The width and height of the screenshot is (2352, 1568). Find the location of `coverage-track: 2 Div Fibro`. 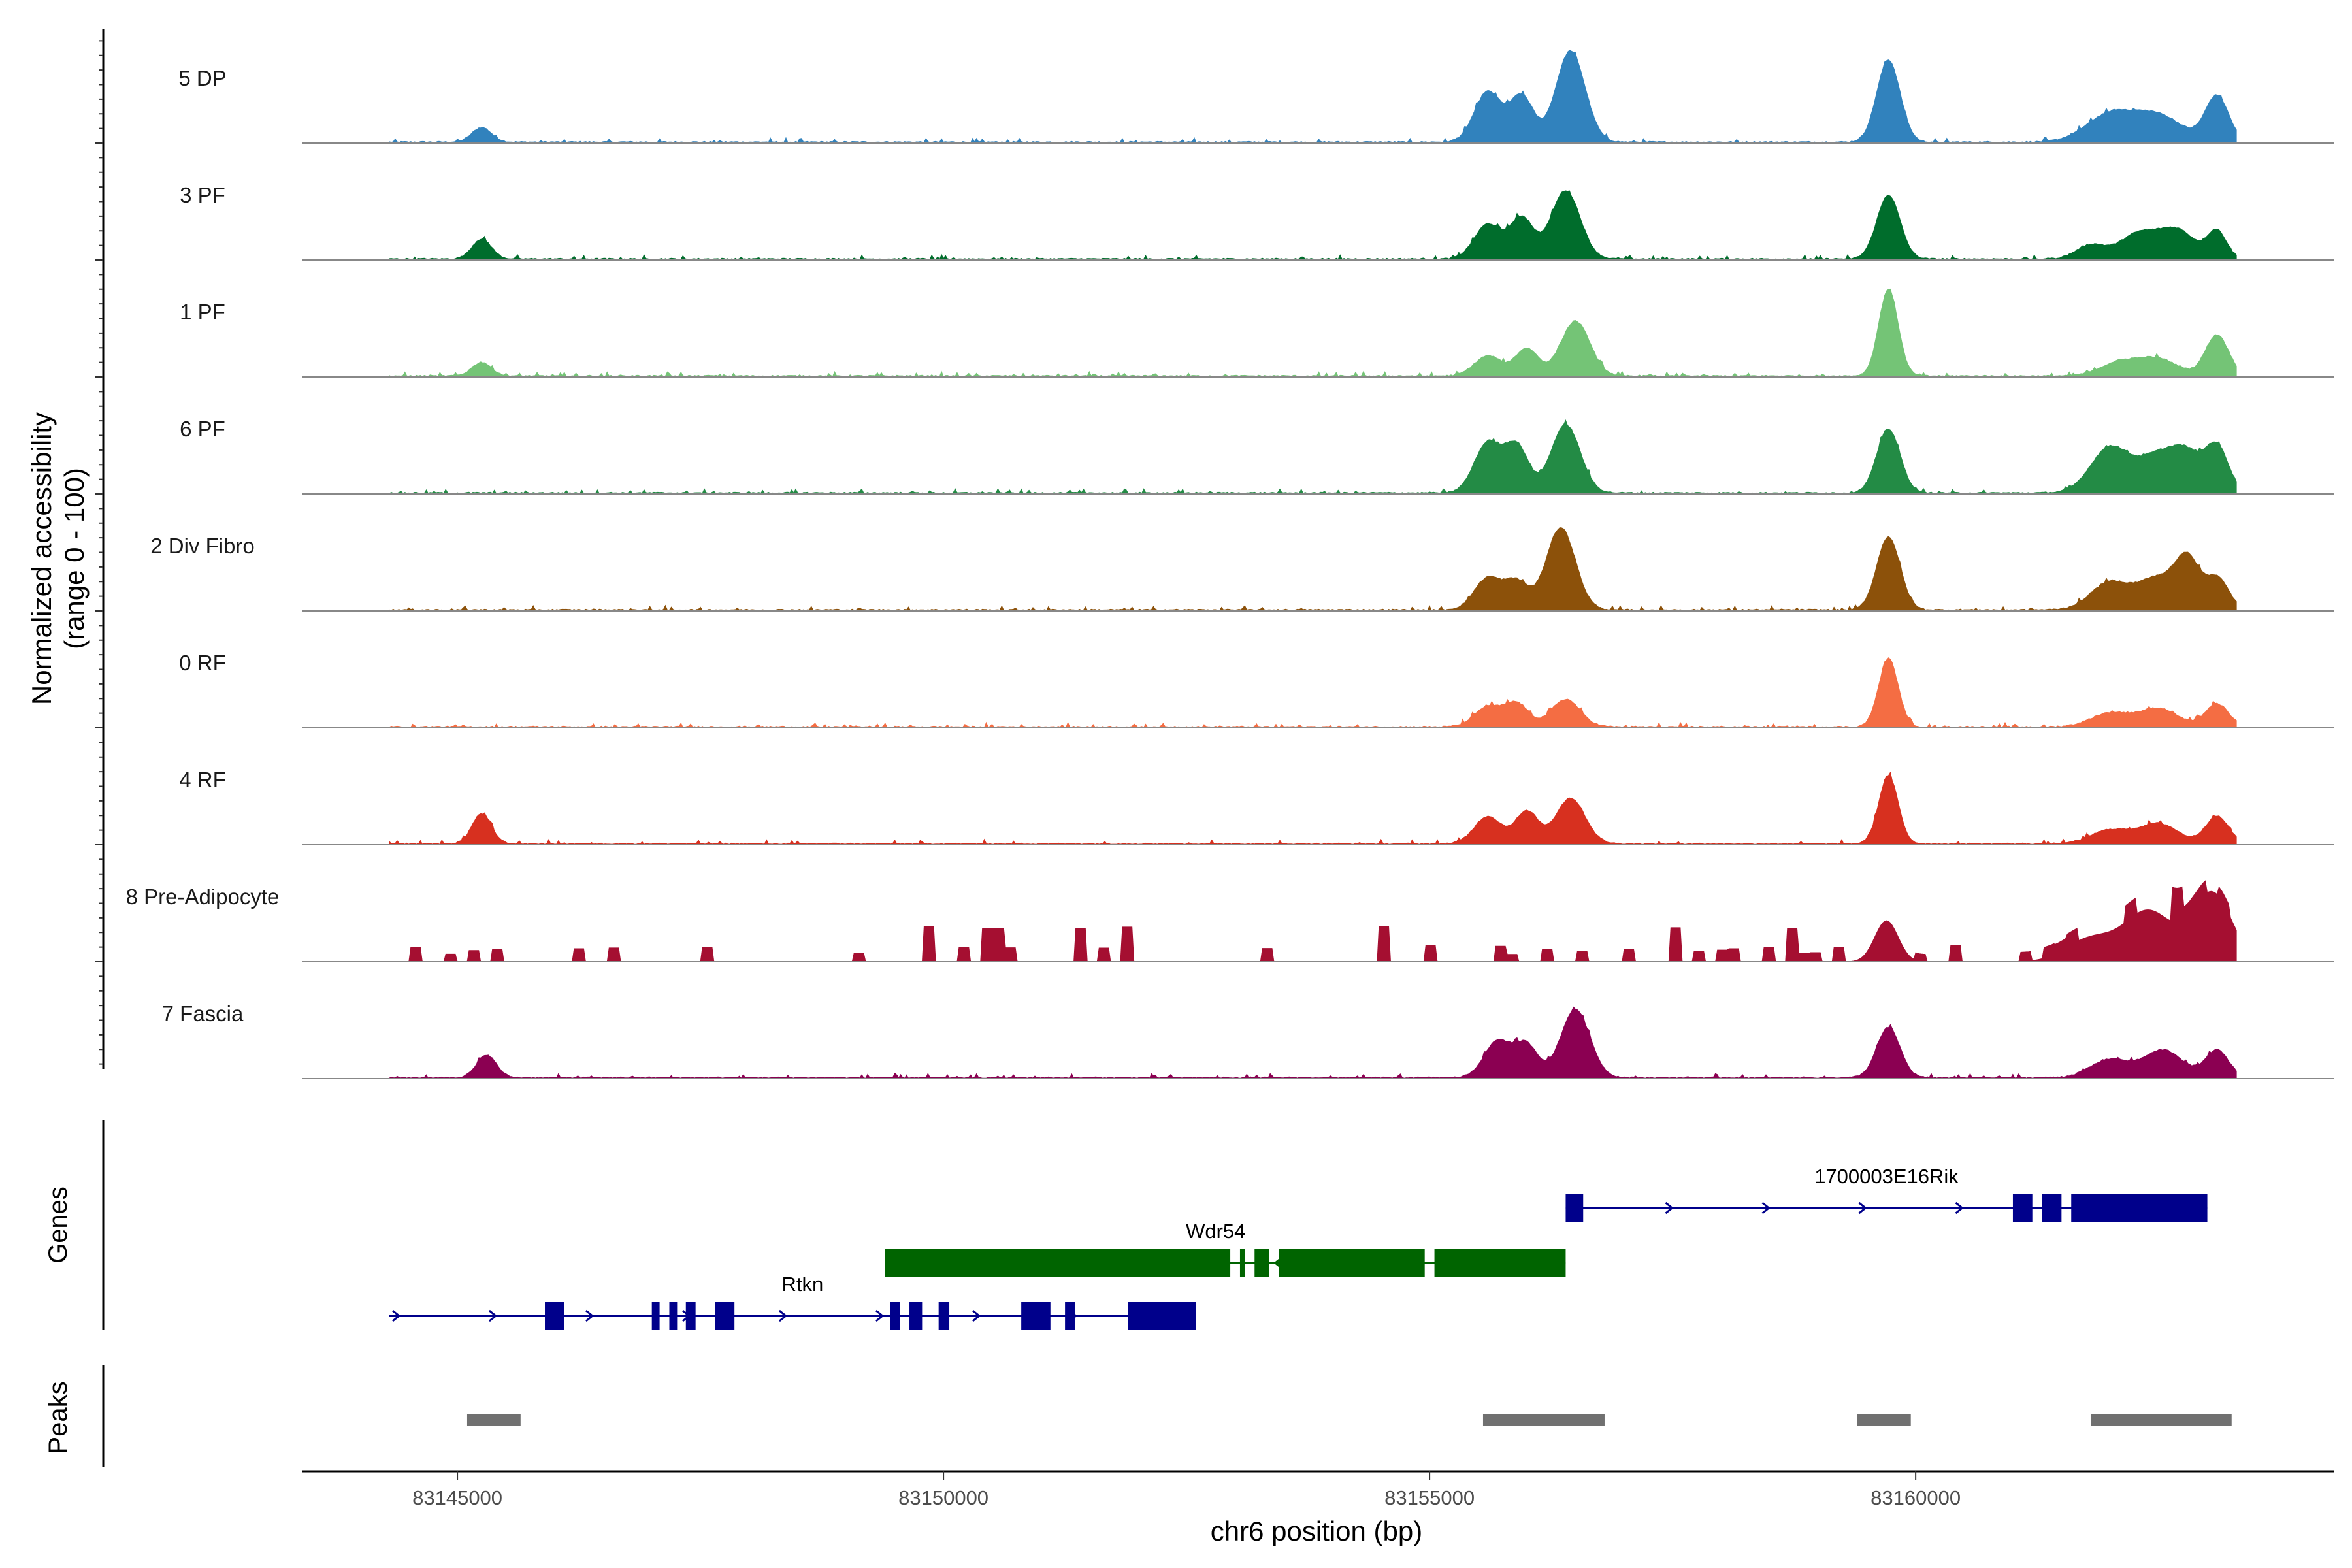

coverage-track: 2 Div Fibro is located at coordinates (1242, 569).